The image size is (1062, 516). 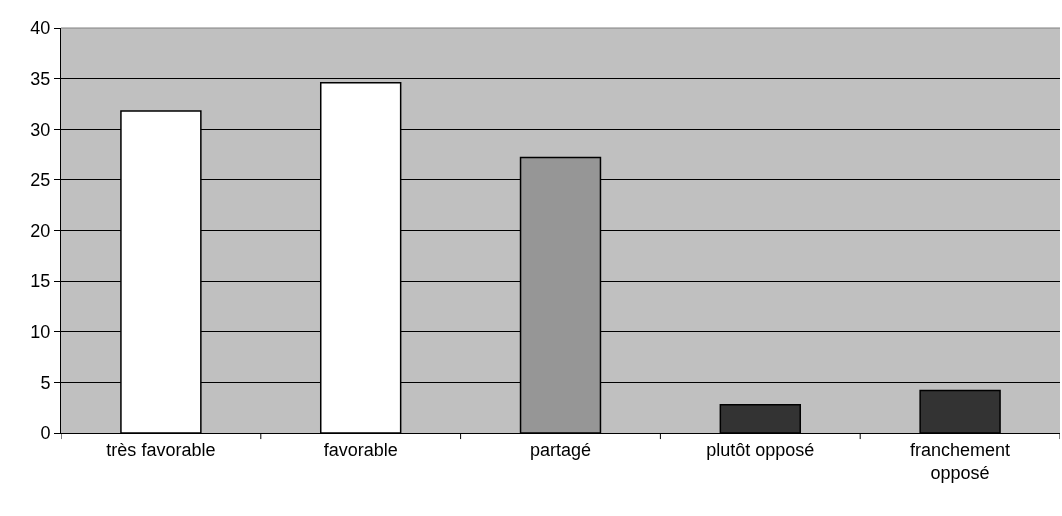 What do you see at coordinates (45, 382) in the screenshot?
I see `y-tick-label: 5` at bounding box center [45, 382].